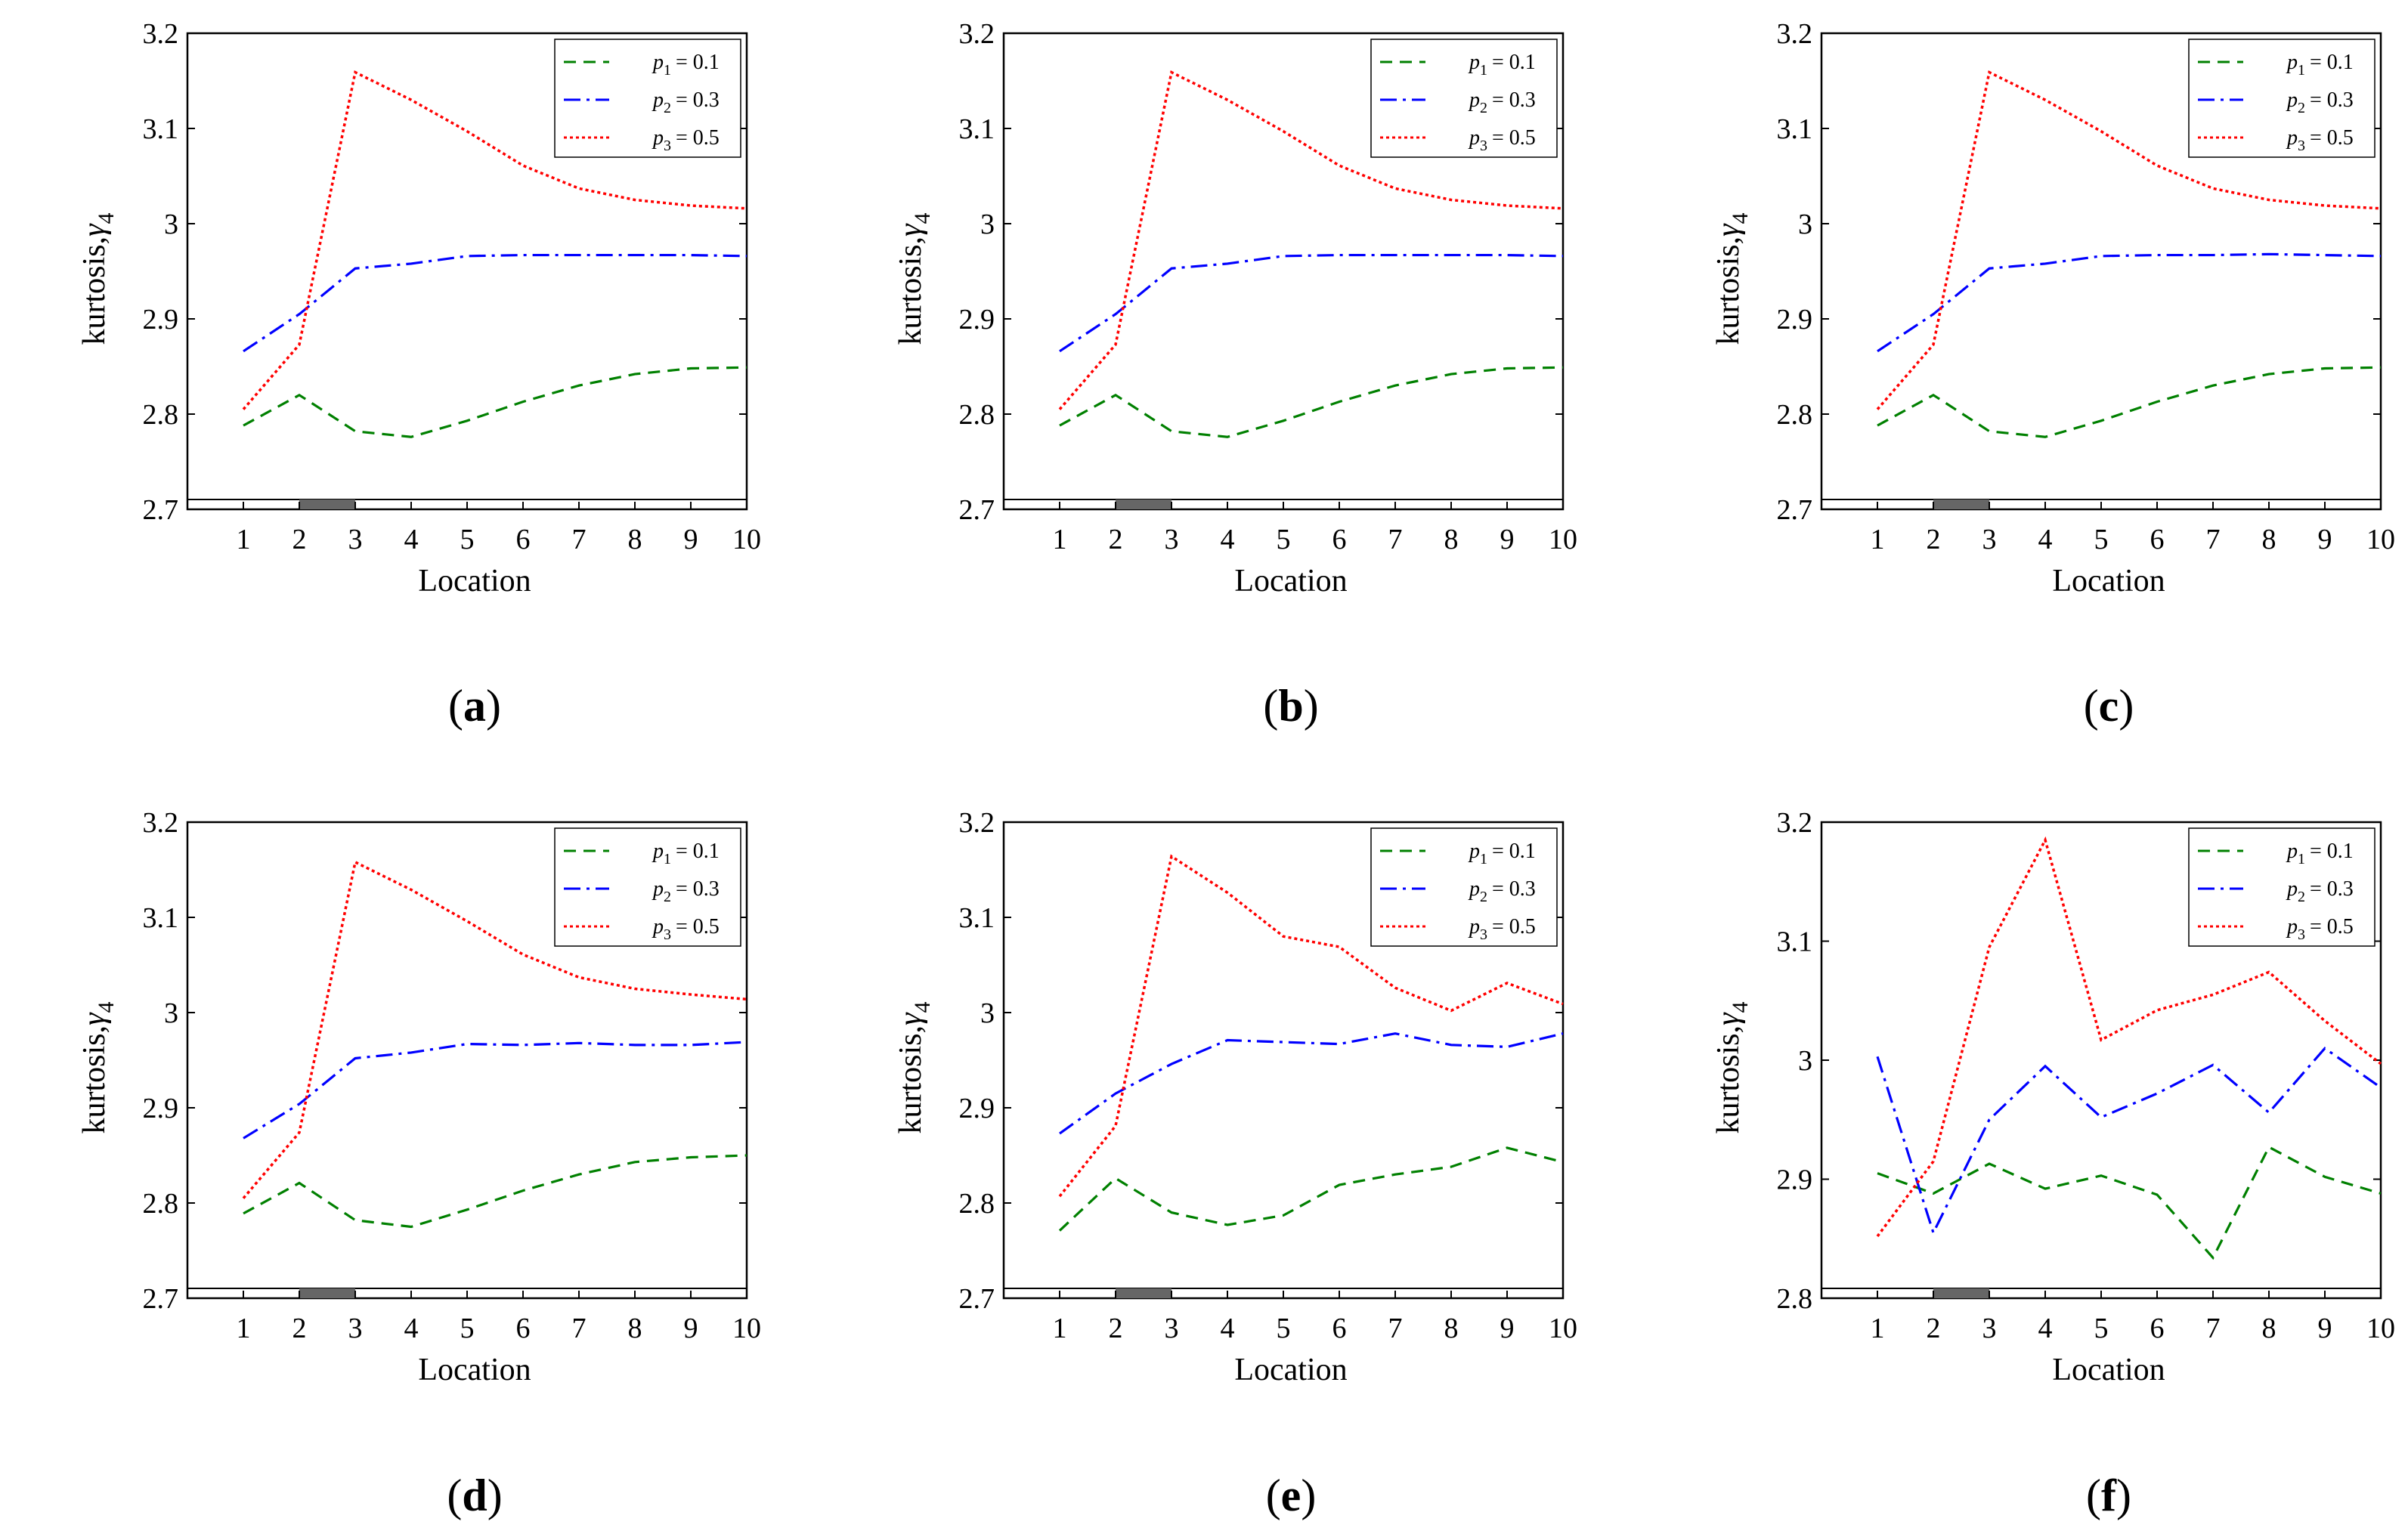 Image resolution: width=2408 pixels, height=1537 pixels. Describe the element at coordinates (977, 510) in the screenshot. I see `y-tick-label: 2.7` at that location.